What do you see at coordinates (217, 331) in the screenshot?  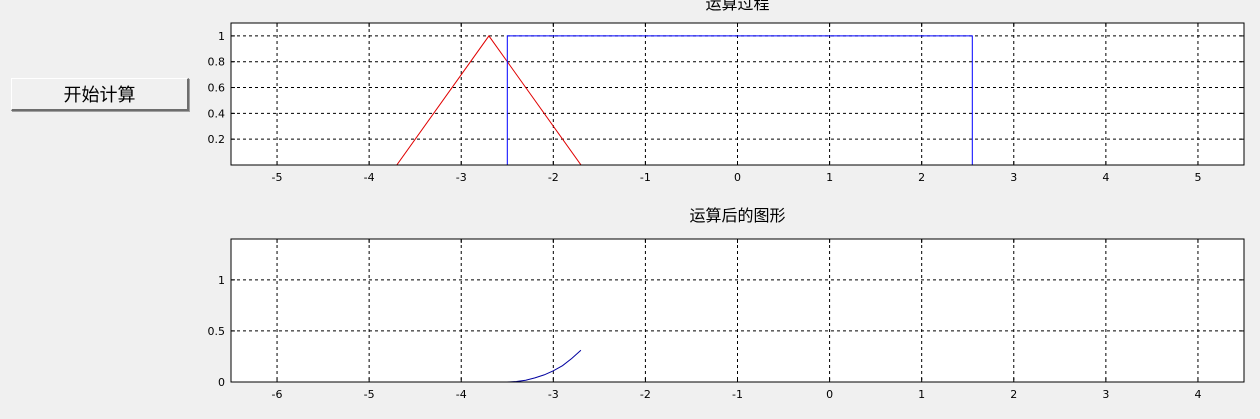 I see `y-tick-label: 0.5` at bounding box center [217, 331].